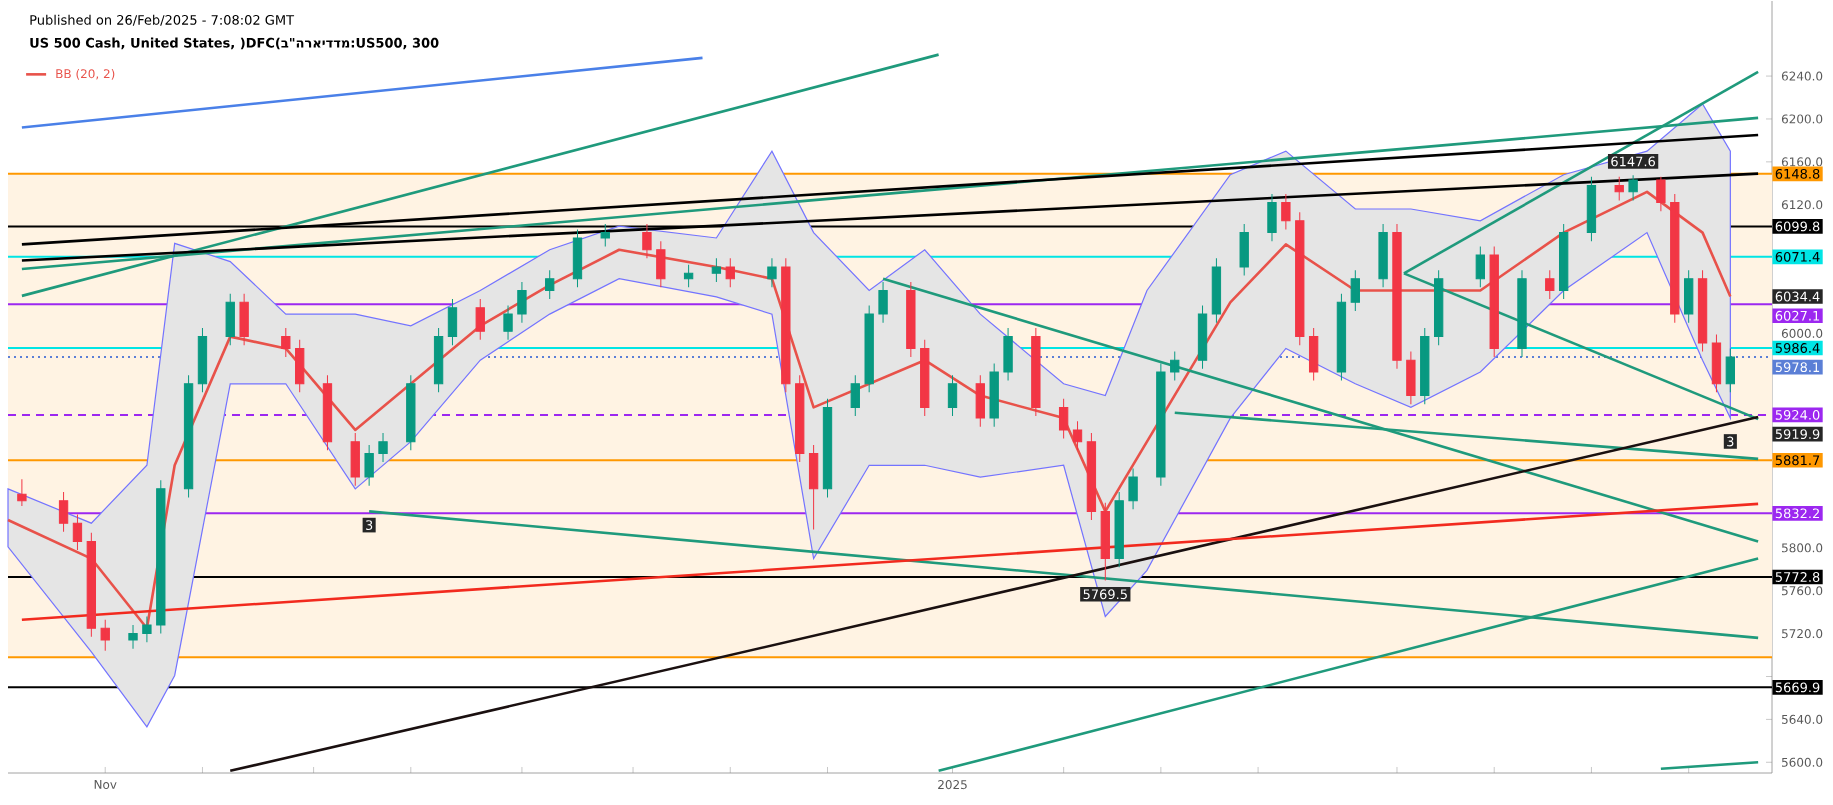 The height and width of the screenshot is (805, 1833). Describe the element at coordinates (234, 43) in the screenshot. I see `text: US 500 Cash, United States, )DFC(ב"הראידדמ:US500, 300` at that location.